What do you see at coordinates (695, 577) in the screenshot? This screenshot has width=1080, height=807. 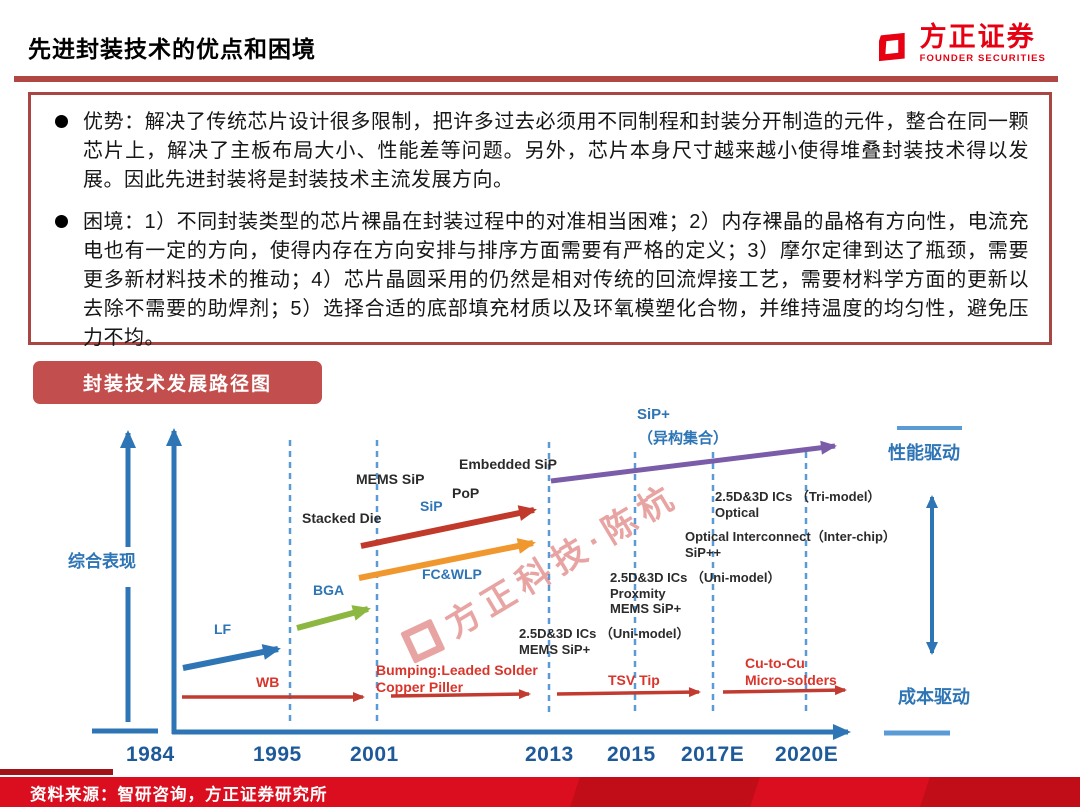 I see `uni-a-line1: 2.5D&3D ICs （Uni-model）` at bounding box center [695, 577].